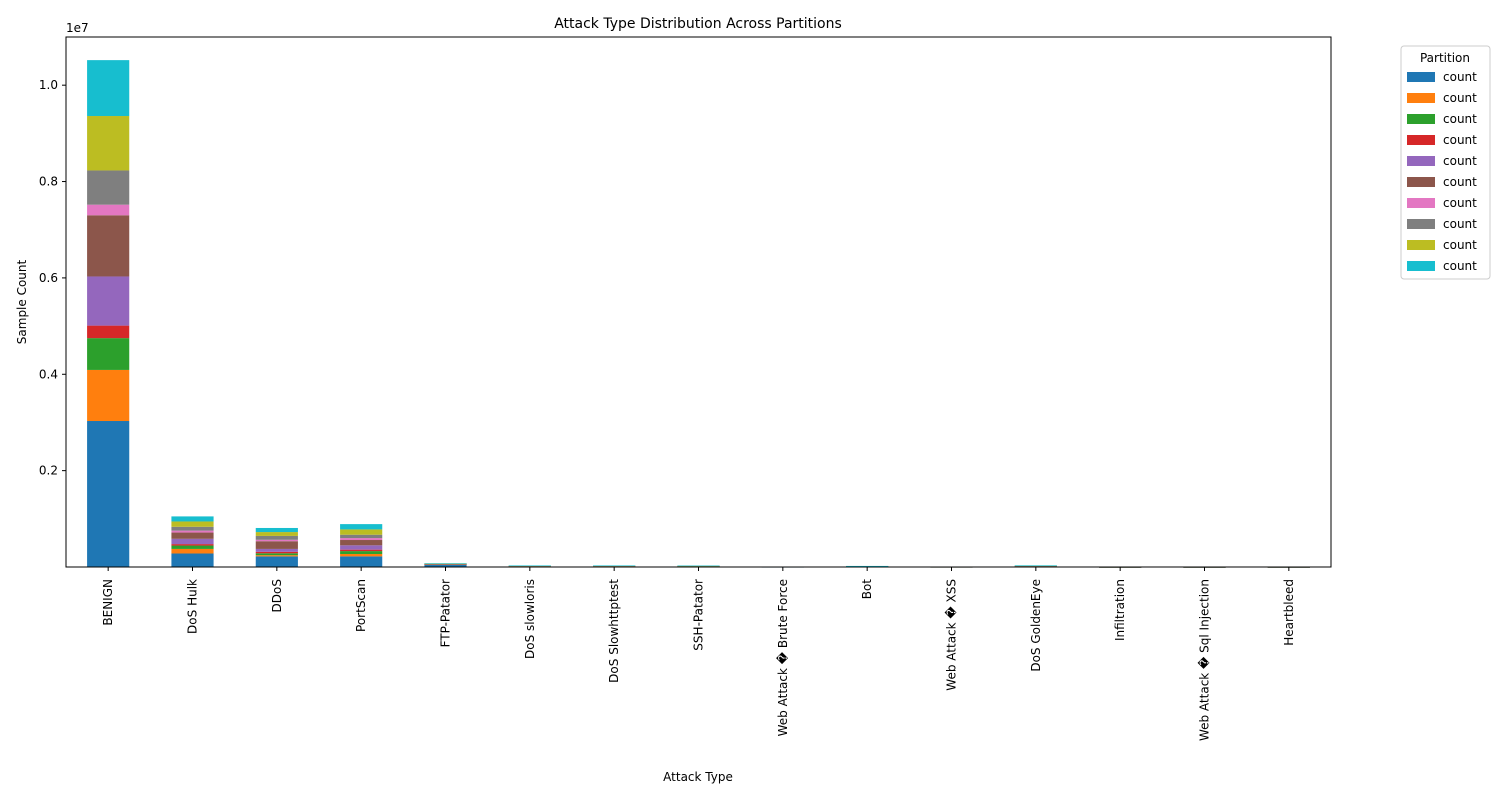 The width and height of the screenshot is (1500, 800). What do you see at coordinates (446, 613) in the screenshot?
I see `x-tick-label: FTP-Patator` at bounding box center [446, 613].